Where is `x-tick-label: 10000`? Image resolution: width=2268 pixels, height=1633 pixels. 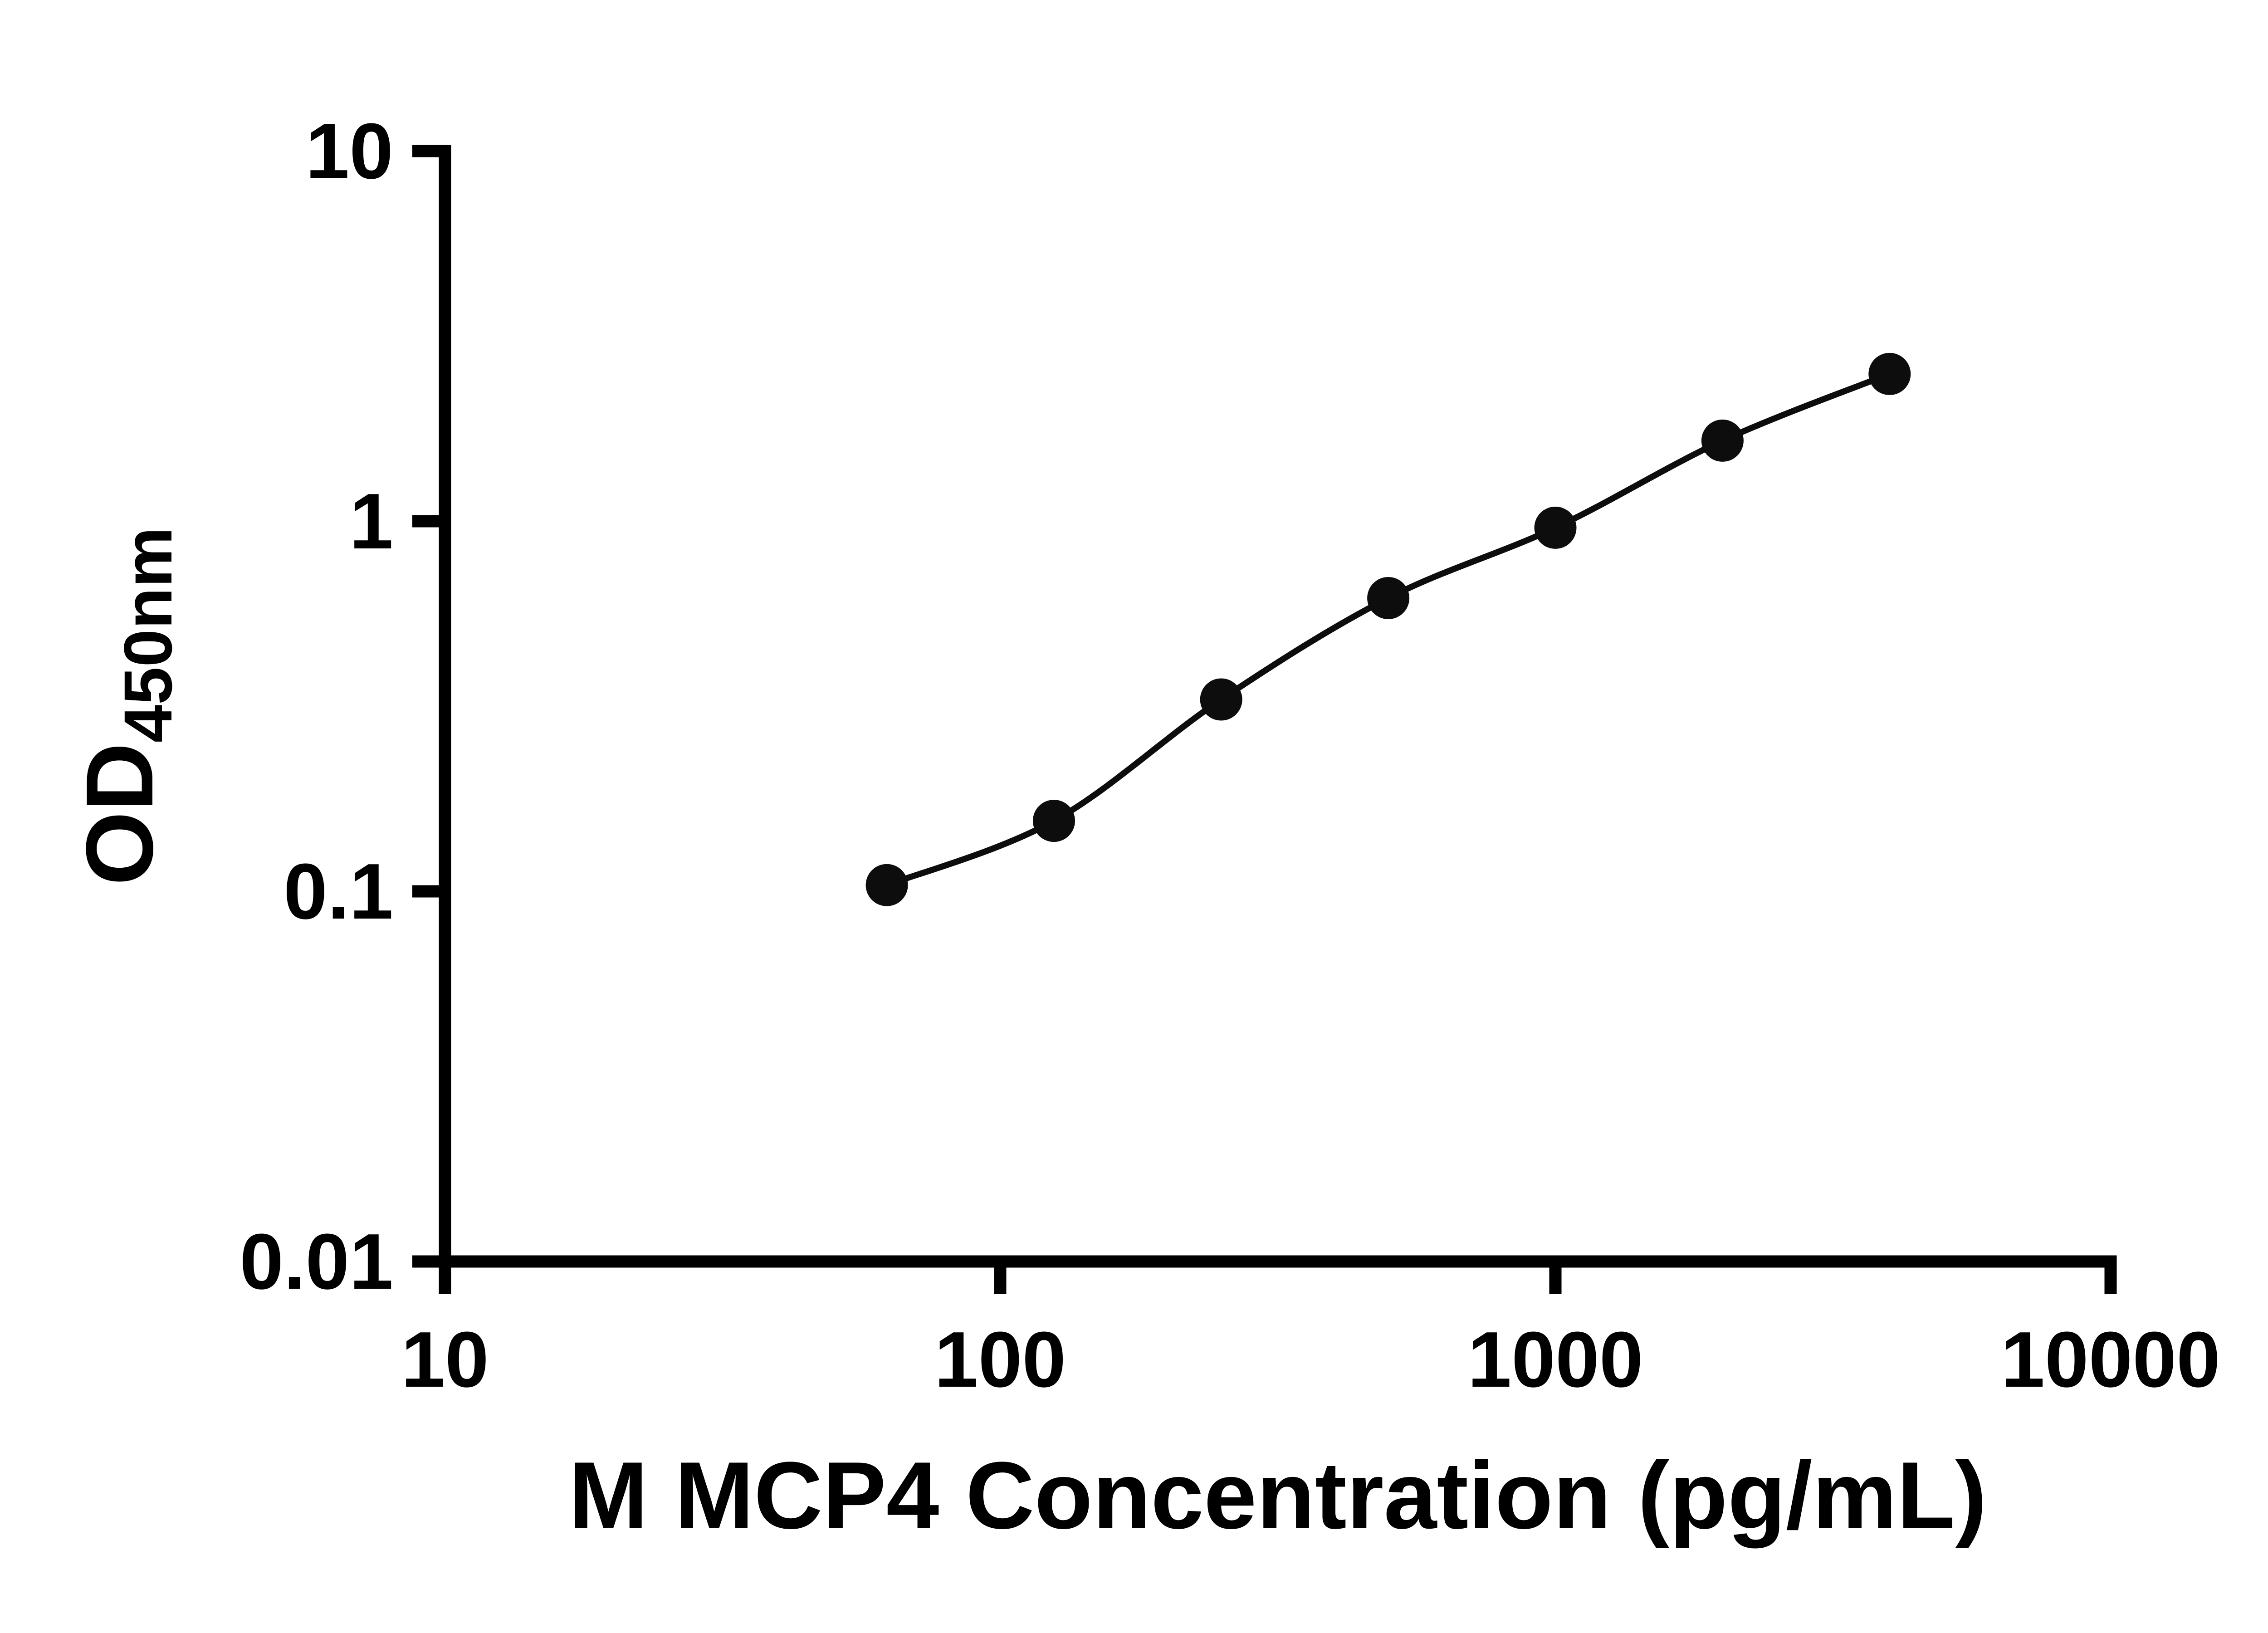
x-tick-label: 10000 is located at coordinates (2111, 1359).